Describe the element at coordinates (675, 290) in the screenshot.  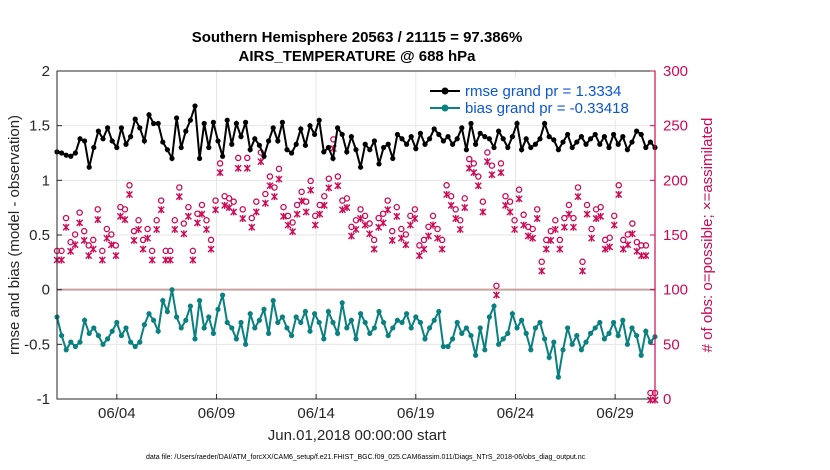
I see `y-tick-label-right: 100` at that location.